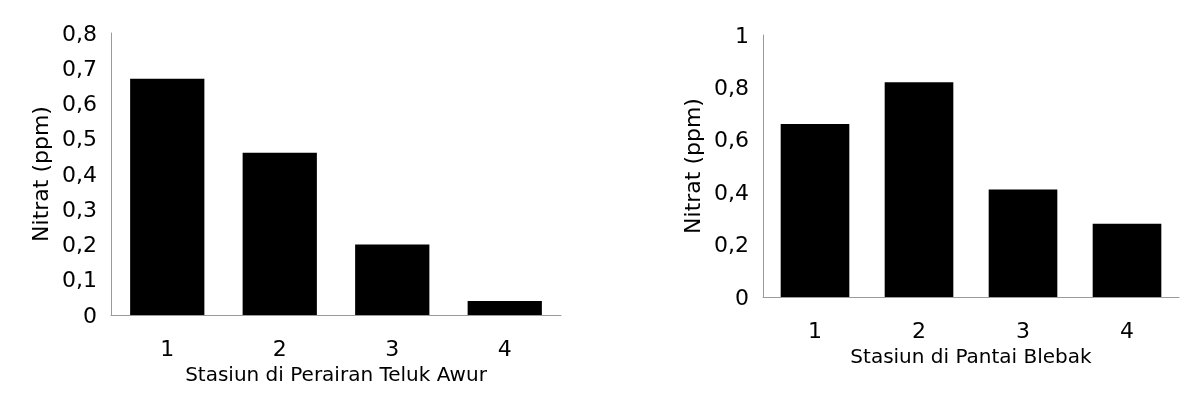  Describe the element at coordinates (336, 373) in the screenshot. I see `x-axis-title: Stasiun di Perairan Teluk Awur` at that location.